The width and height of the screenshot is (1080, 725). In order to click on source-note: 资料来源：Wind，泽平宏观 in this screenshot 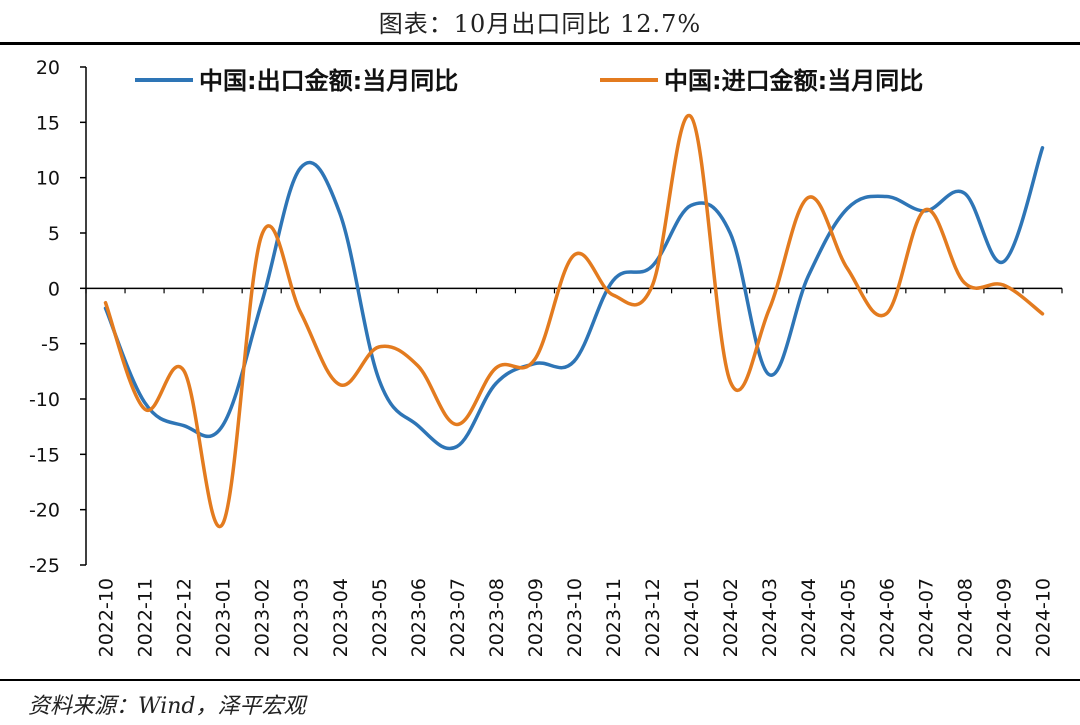, I will do `click(167, 706)`.